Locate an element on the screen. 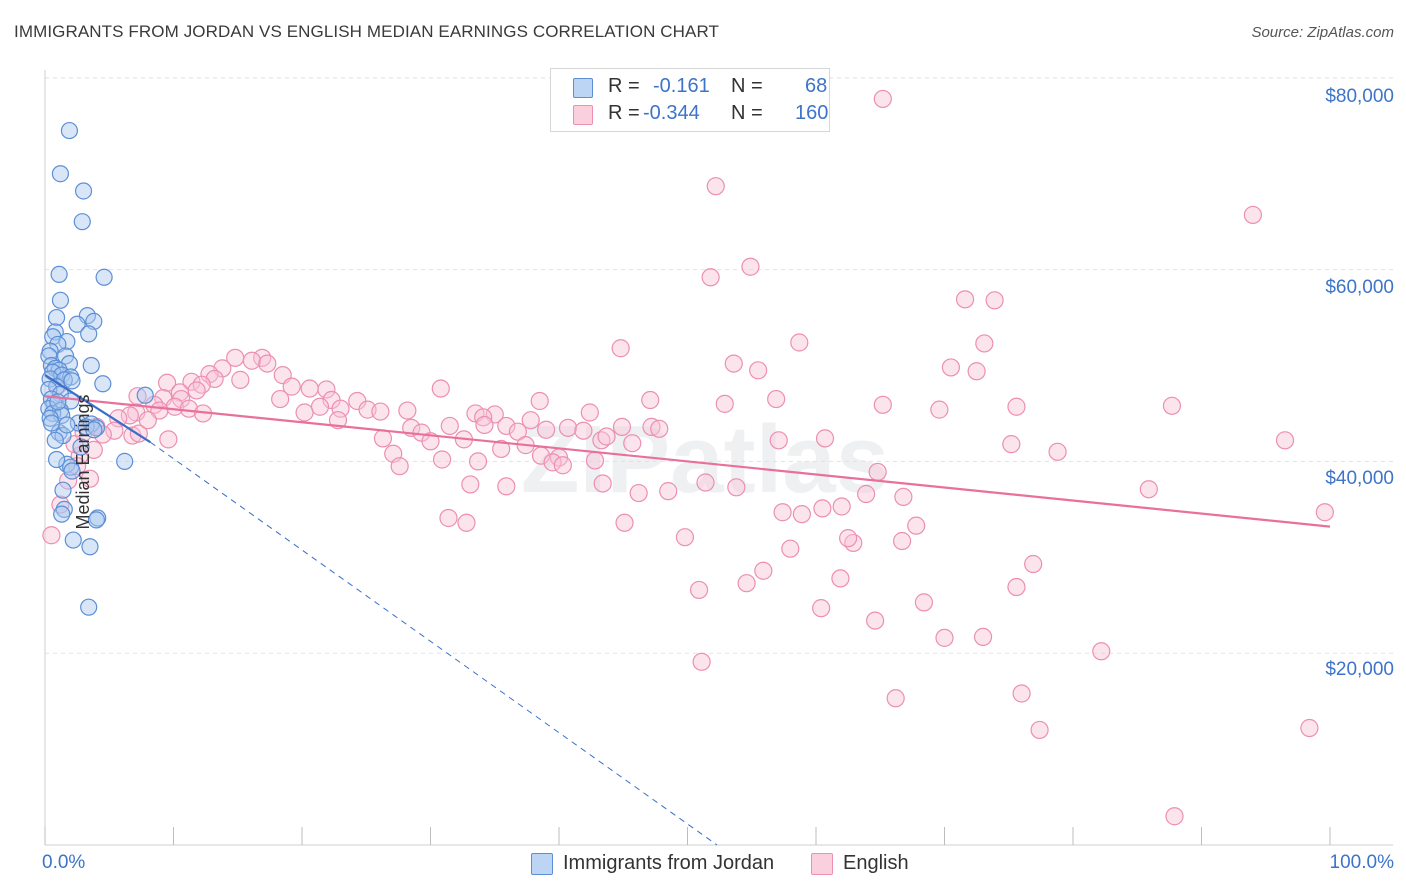 This screenshot has width=1406, height=892. x-min-label: 0.0% is located at coordinates (64, 862).